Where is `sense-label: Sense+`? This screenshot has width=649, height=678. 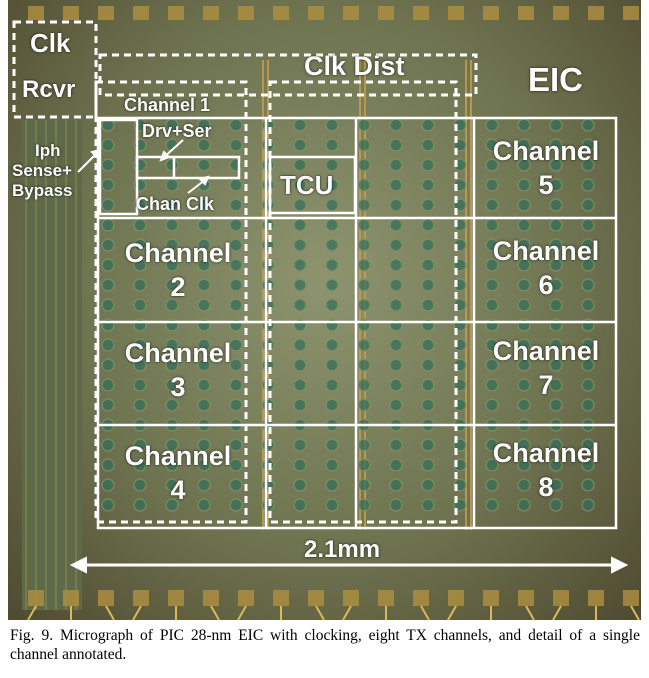 sense-label: Sense+ is located at coordinates (42, 170).